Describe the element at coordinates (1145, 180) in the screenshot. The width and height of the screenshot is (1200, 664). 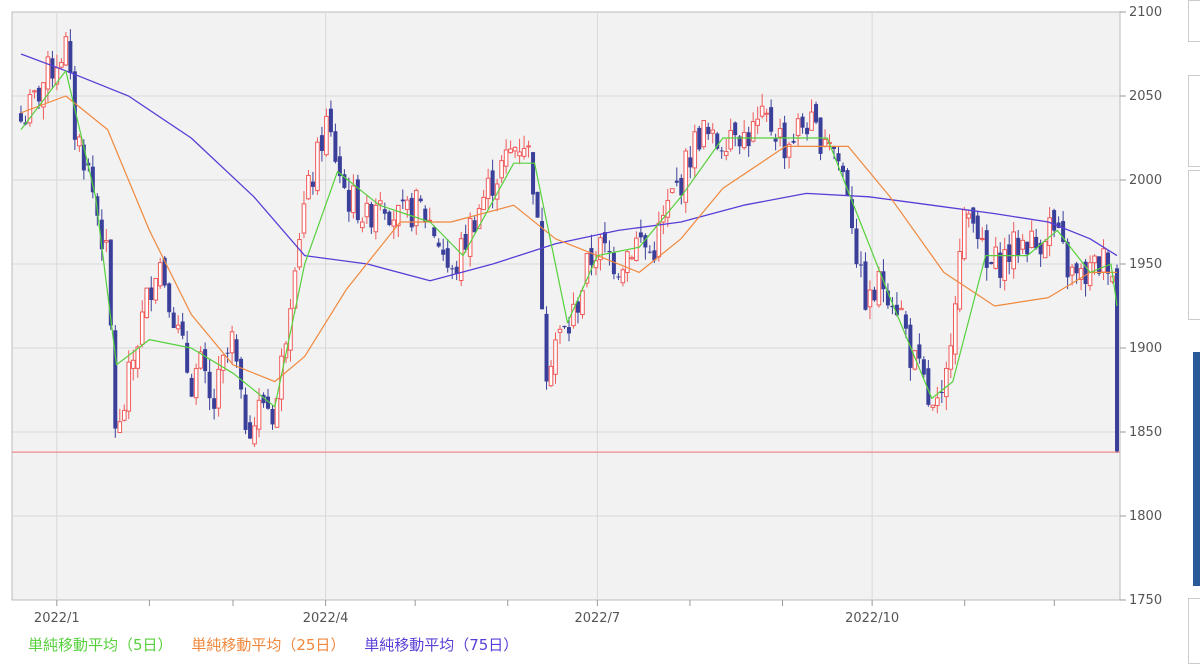
I see `y-tick-label: 2000` at that location.